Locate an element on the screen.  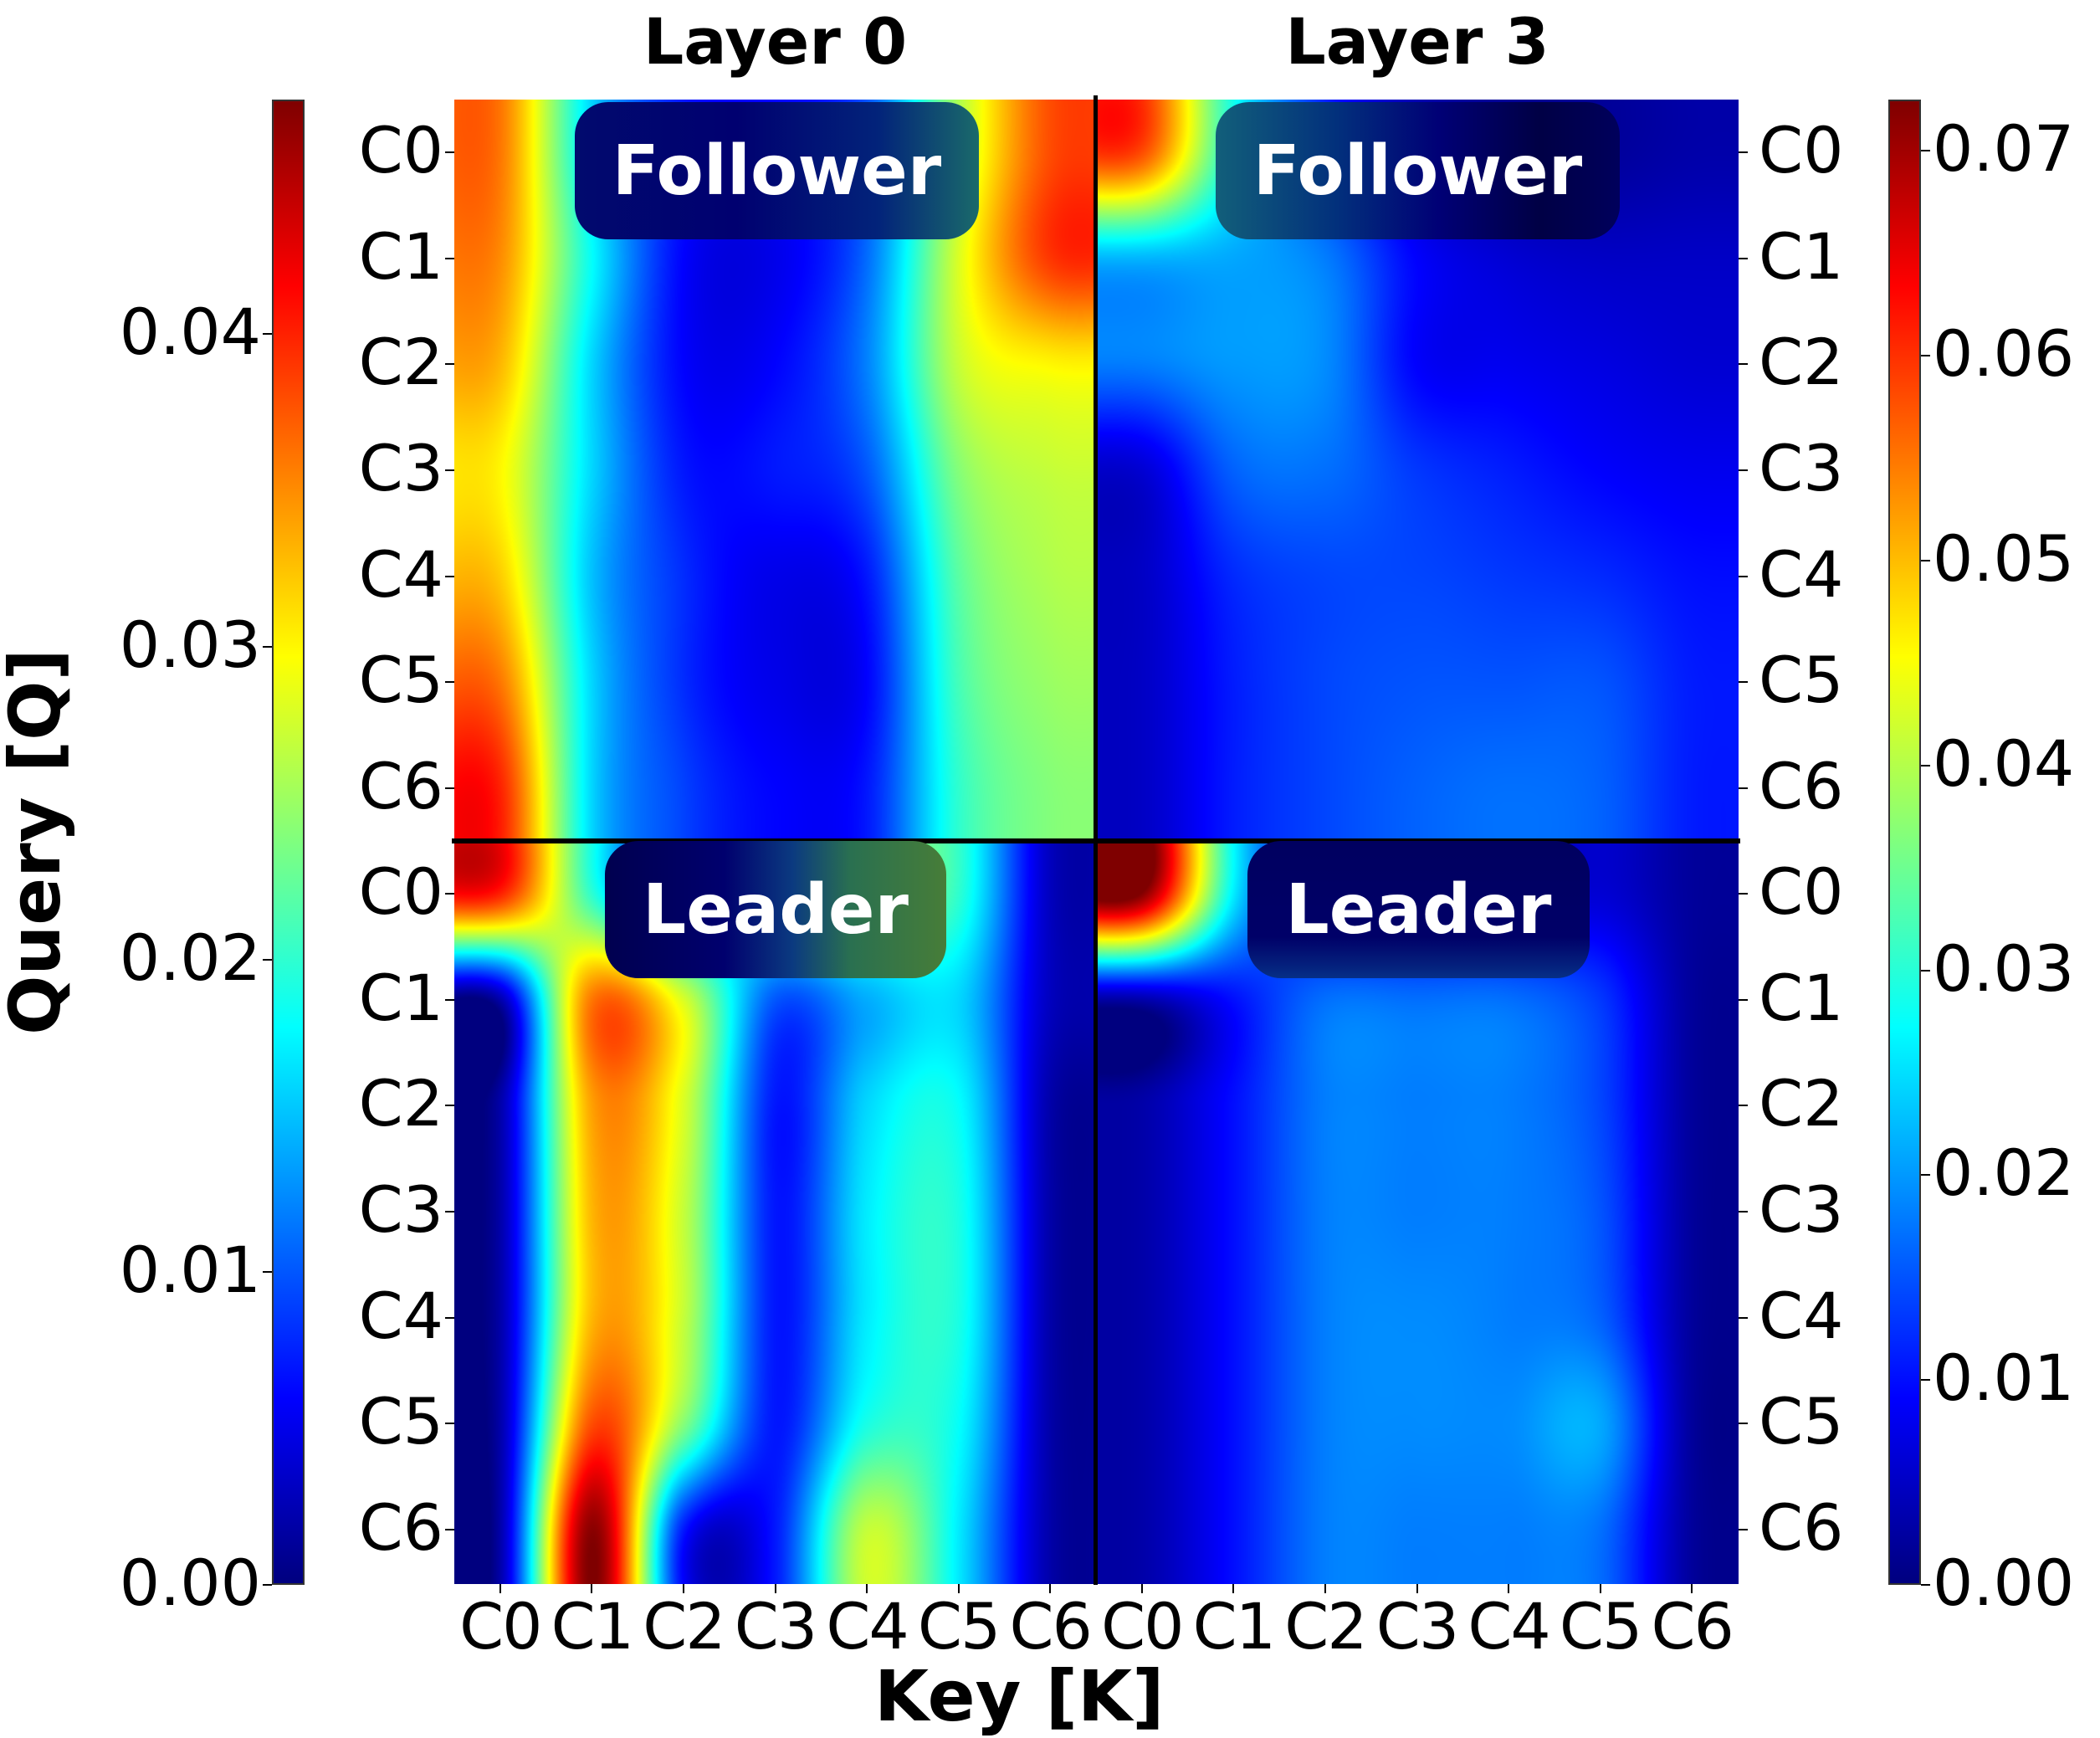
colorbar-layer3 is located at coordinates (1904, 842).